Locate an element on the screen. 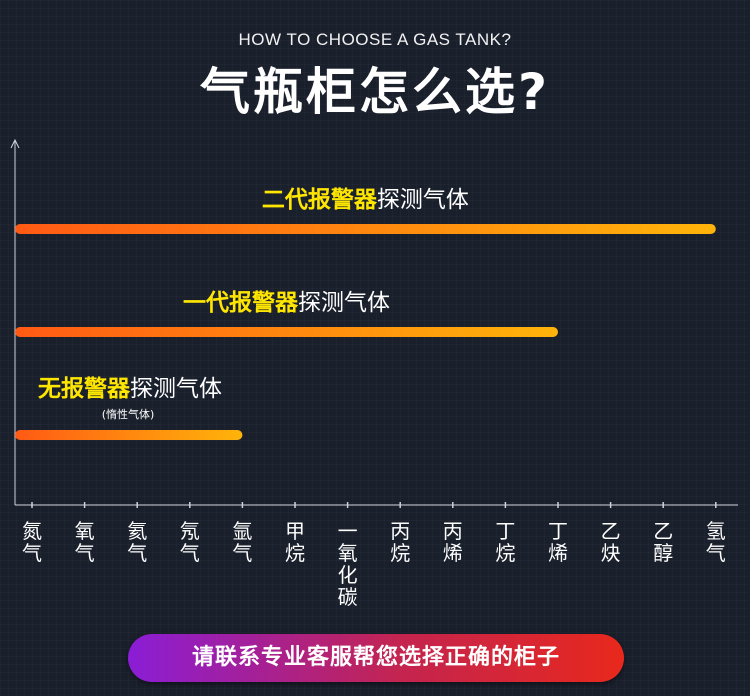 Image resolution: width=750 pixels, height=696 pixels. page-title: 气瓶柜怎么选? is located at coordinates (374, 92).